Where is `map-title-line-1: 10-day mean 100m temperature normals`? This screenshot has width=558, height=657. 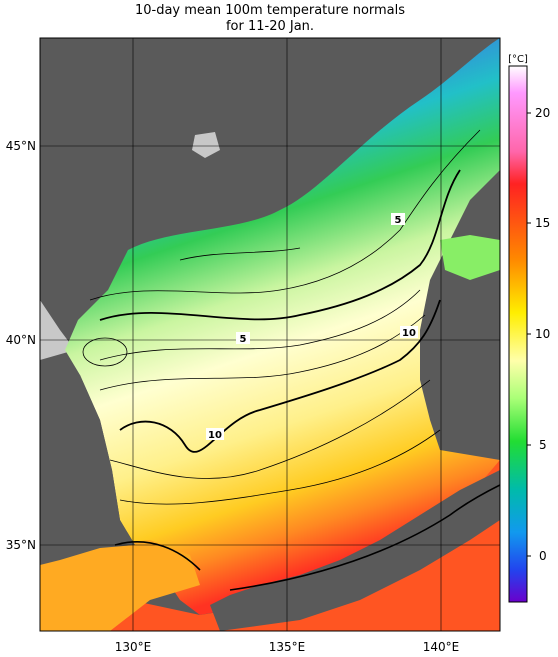 map-title-line-1: 10-day mean 100m temperature normals is located at coordinates (270, 10).